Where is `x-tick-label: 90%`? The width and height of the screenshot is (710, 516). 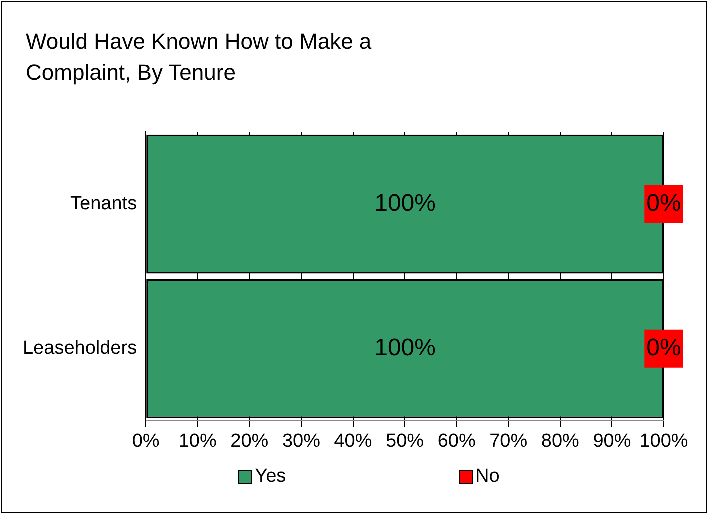 x-tick-label: 90% is located at coordinates (612, 441).